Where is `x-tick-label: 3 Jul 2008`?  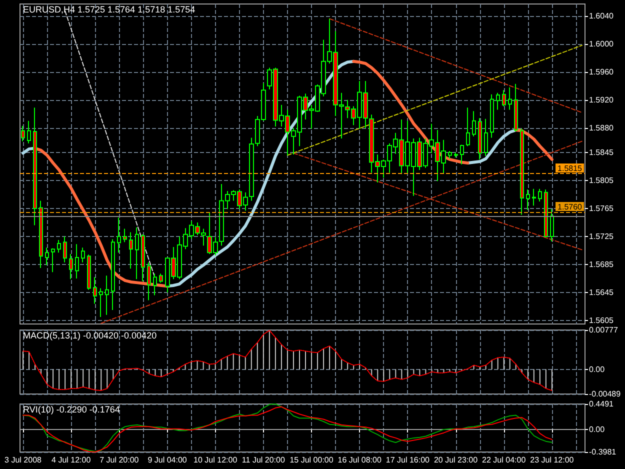
x-tick-label: 3 Jul 2008 is located at coordinates (23, 460).